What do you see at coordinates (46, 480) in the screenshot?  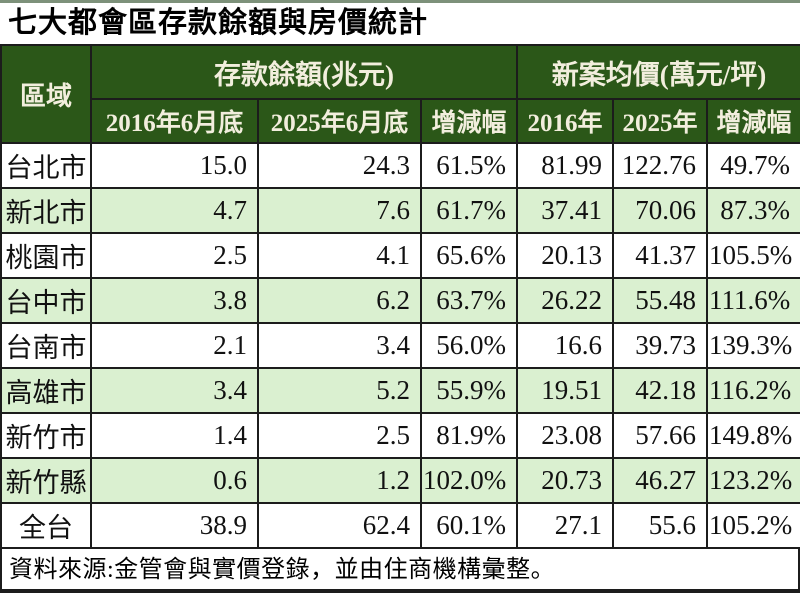 I see `region-cell: 新竹縣` at bounding box center [46, 480].